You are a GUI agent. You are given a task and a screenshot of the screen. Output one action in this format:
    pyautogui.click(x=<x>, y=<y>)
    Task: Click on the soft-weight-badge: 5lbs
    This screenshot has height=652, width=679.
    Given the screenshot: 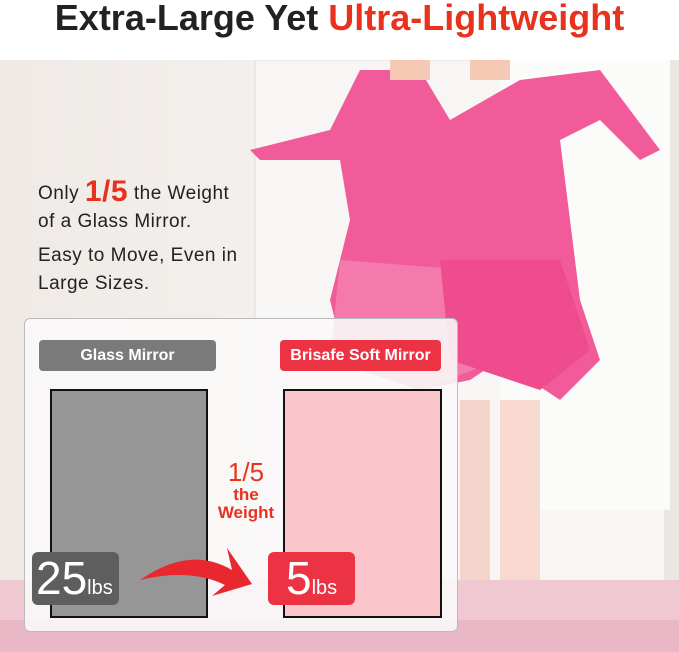 What is the action you would take?
    pyautogui.click(x=311, y=578)
    